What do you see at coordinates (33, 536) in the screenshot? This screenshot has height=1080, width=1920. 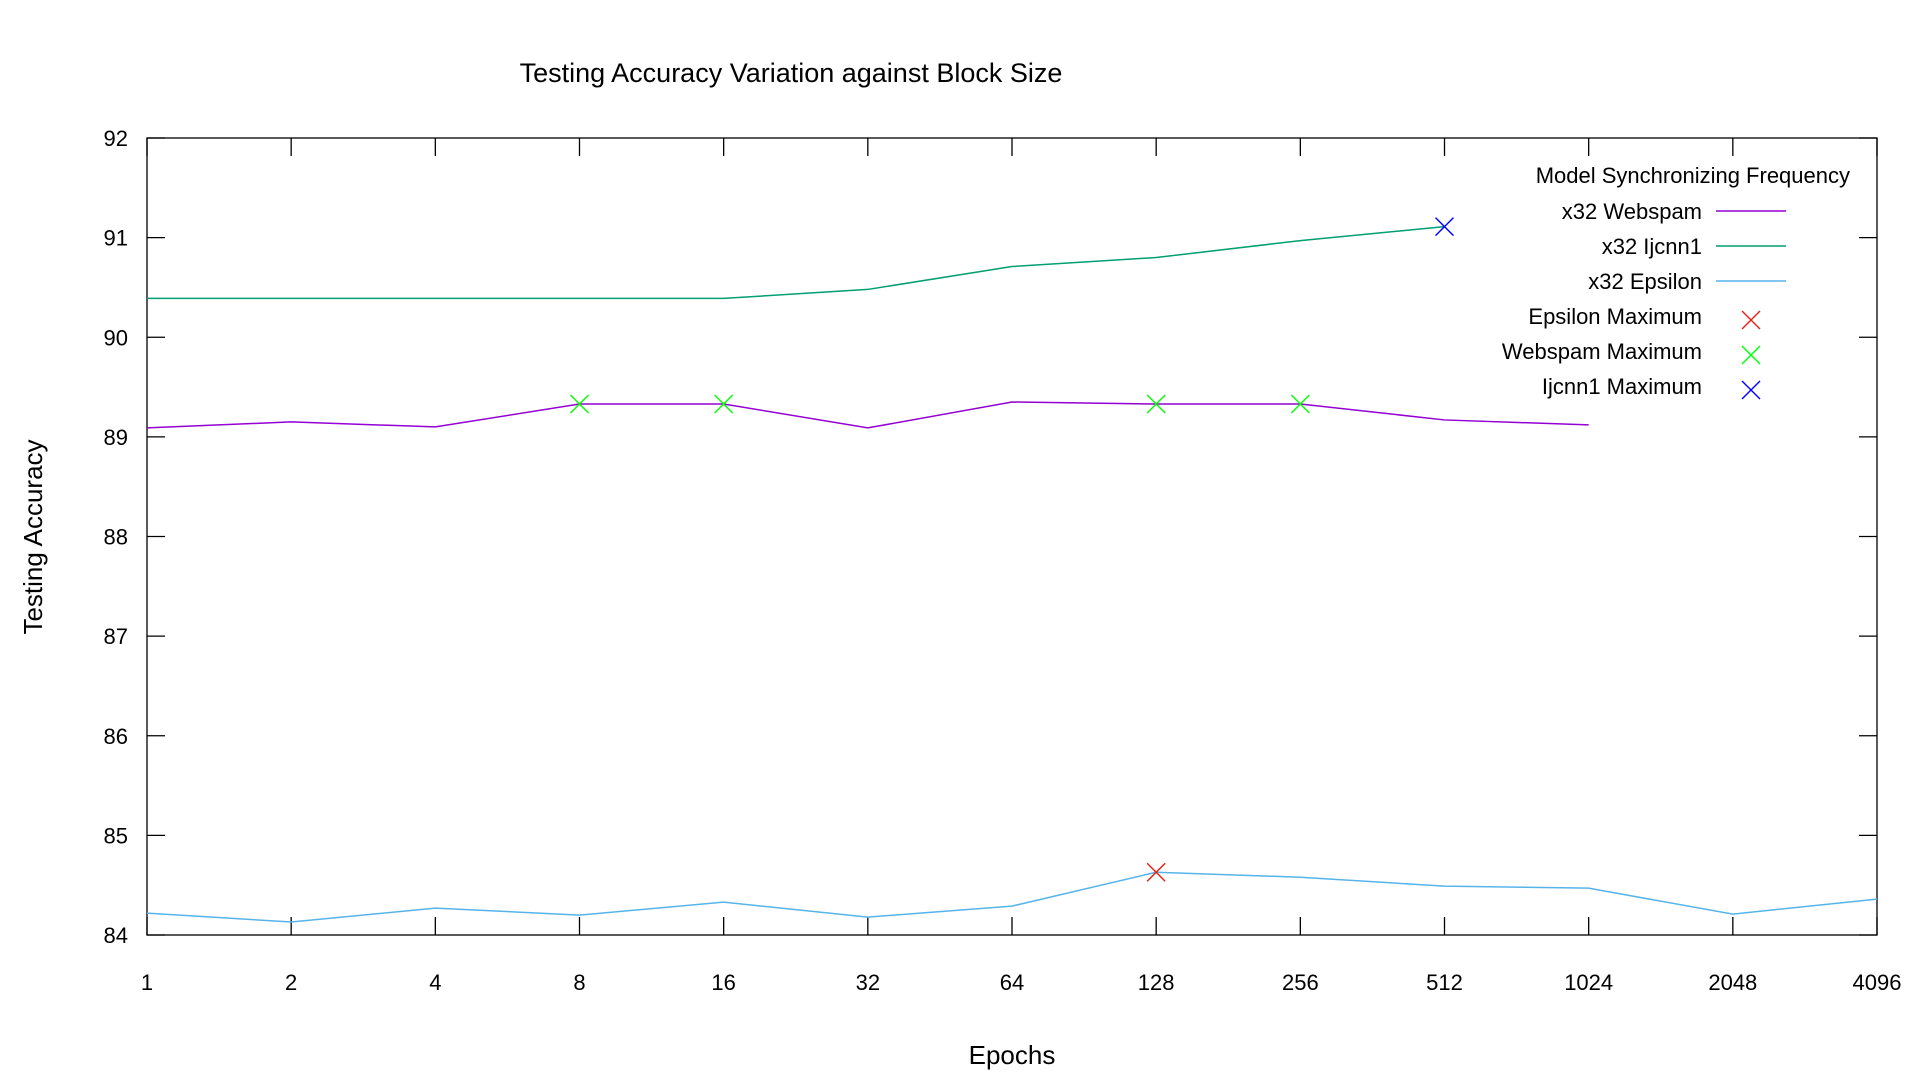 I see `y-axis-label: Testing Accuracy` at bounding box center [33, 536].